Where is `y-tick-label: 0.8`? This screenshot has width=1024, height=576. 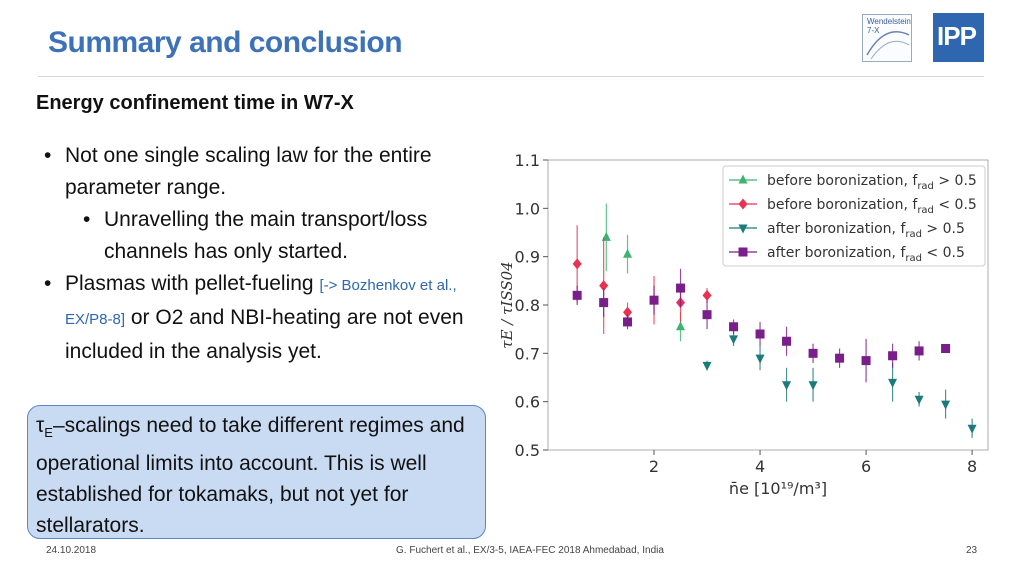 y-tick-label: 0.8 is located at coordinates (527, 305).